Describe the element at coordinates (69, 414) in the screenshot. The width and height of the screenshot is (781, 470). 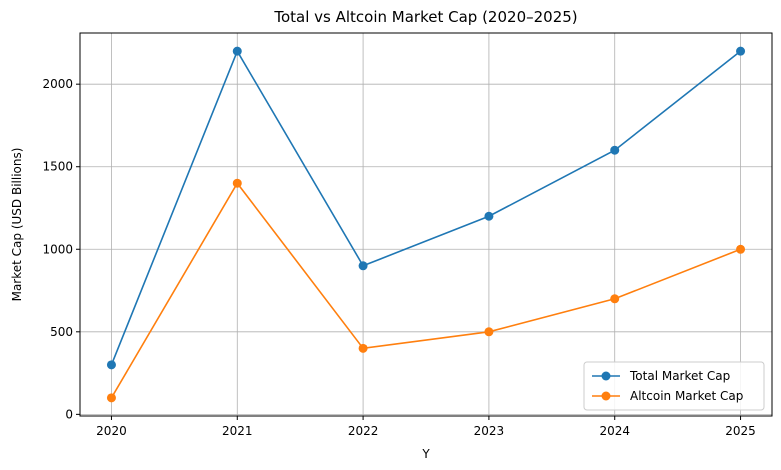
I see `y-tick-label: 0` at that location.